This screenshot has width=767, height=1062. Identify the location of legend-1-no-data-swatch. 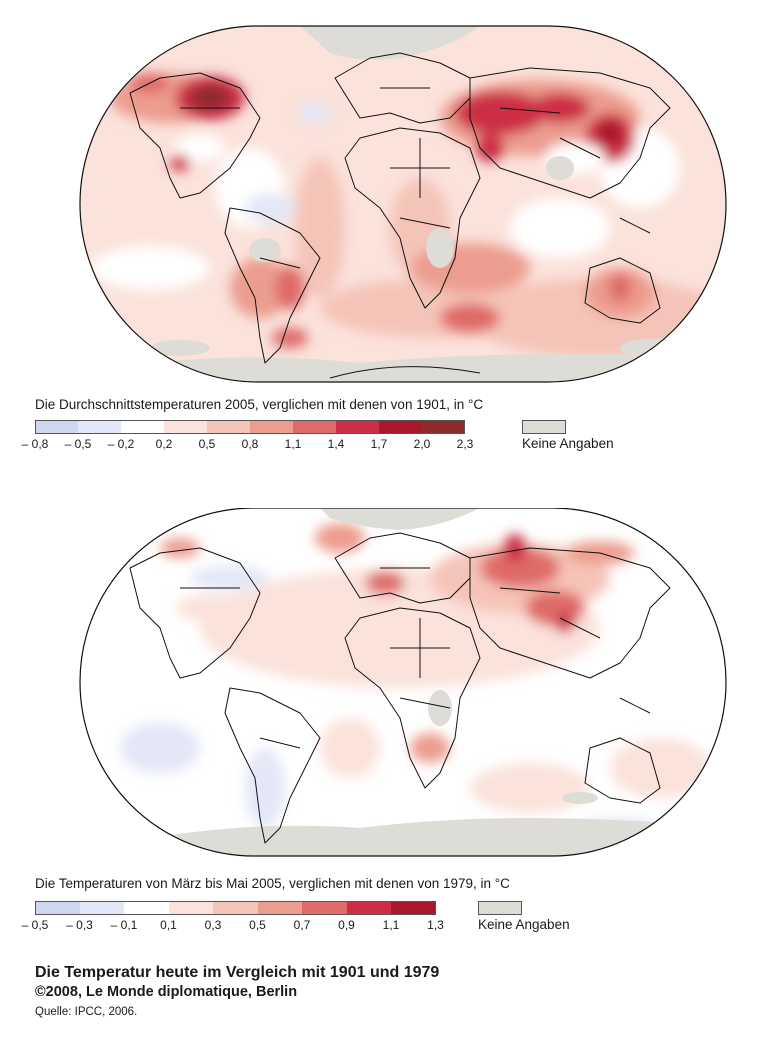
(544, 427).